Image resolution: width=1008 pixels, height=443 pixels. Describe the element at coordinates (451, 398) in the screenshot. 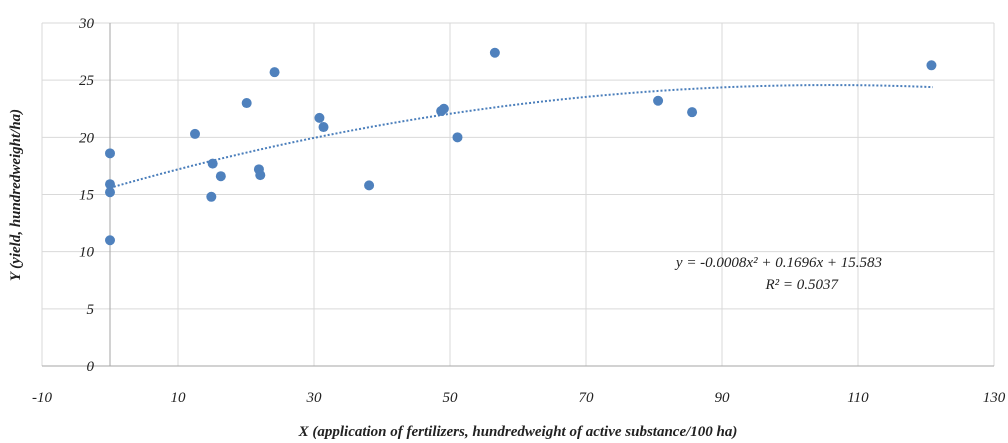

I see `x-tick-label: 50` at that location.